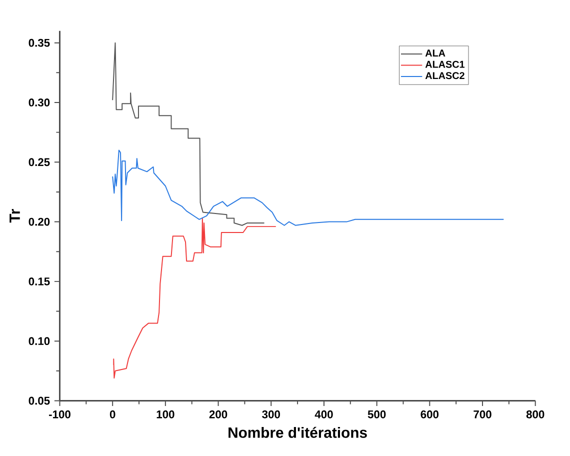 Image resolution: width=570 pixels, height=456 pixels. Describe the element at coordinates (271, 414) in the screenshot. I see `x-tick-label: 300` at that location.